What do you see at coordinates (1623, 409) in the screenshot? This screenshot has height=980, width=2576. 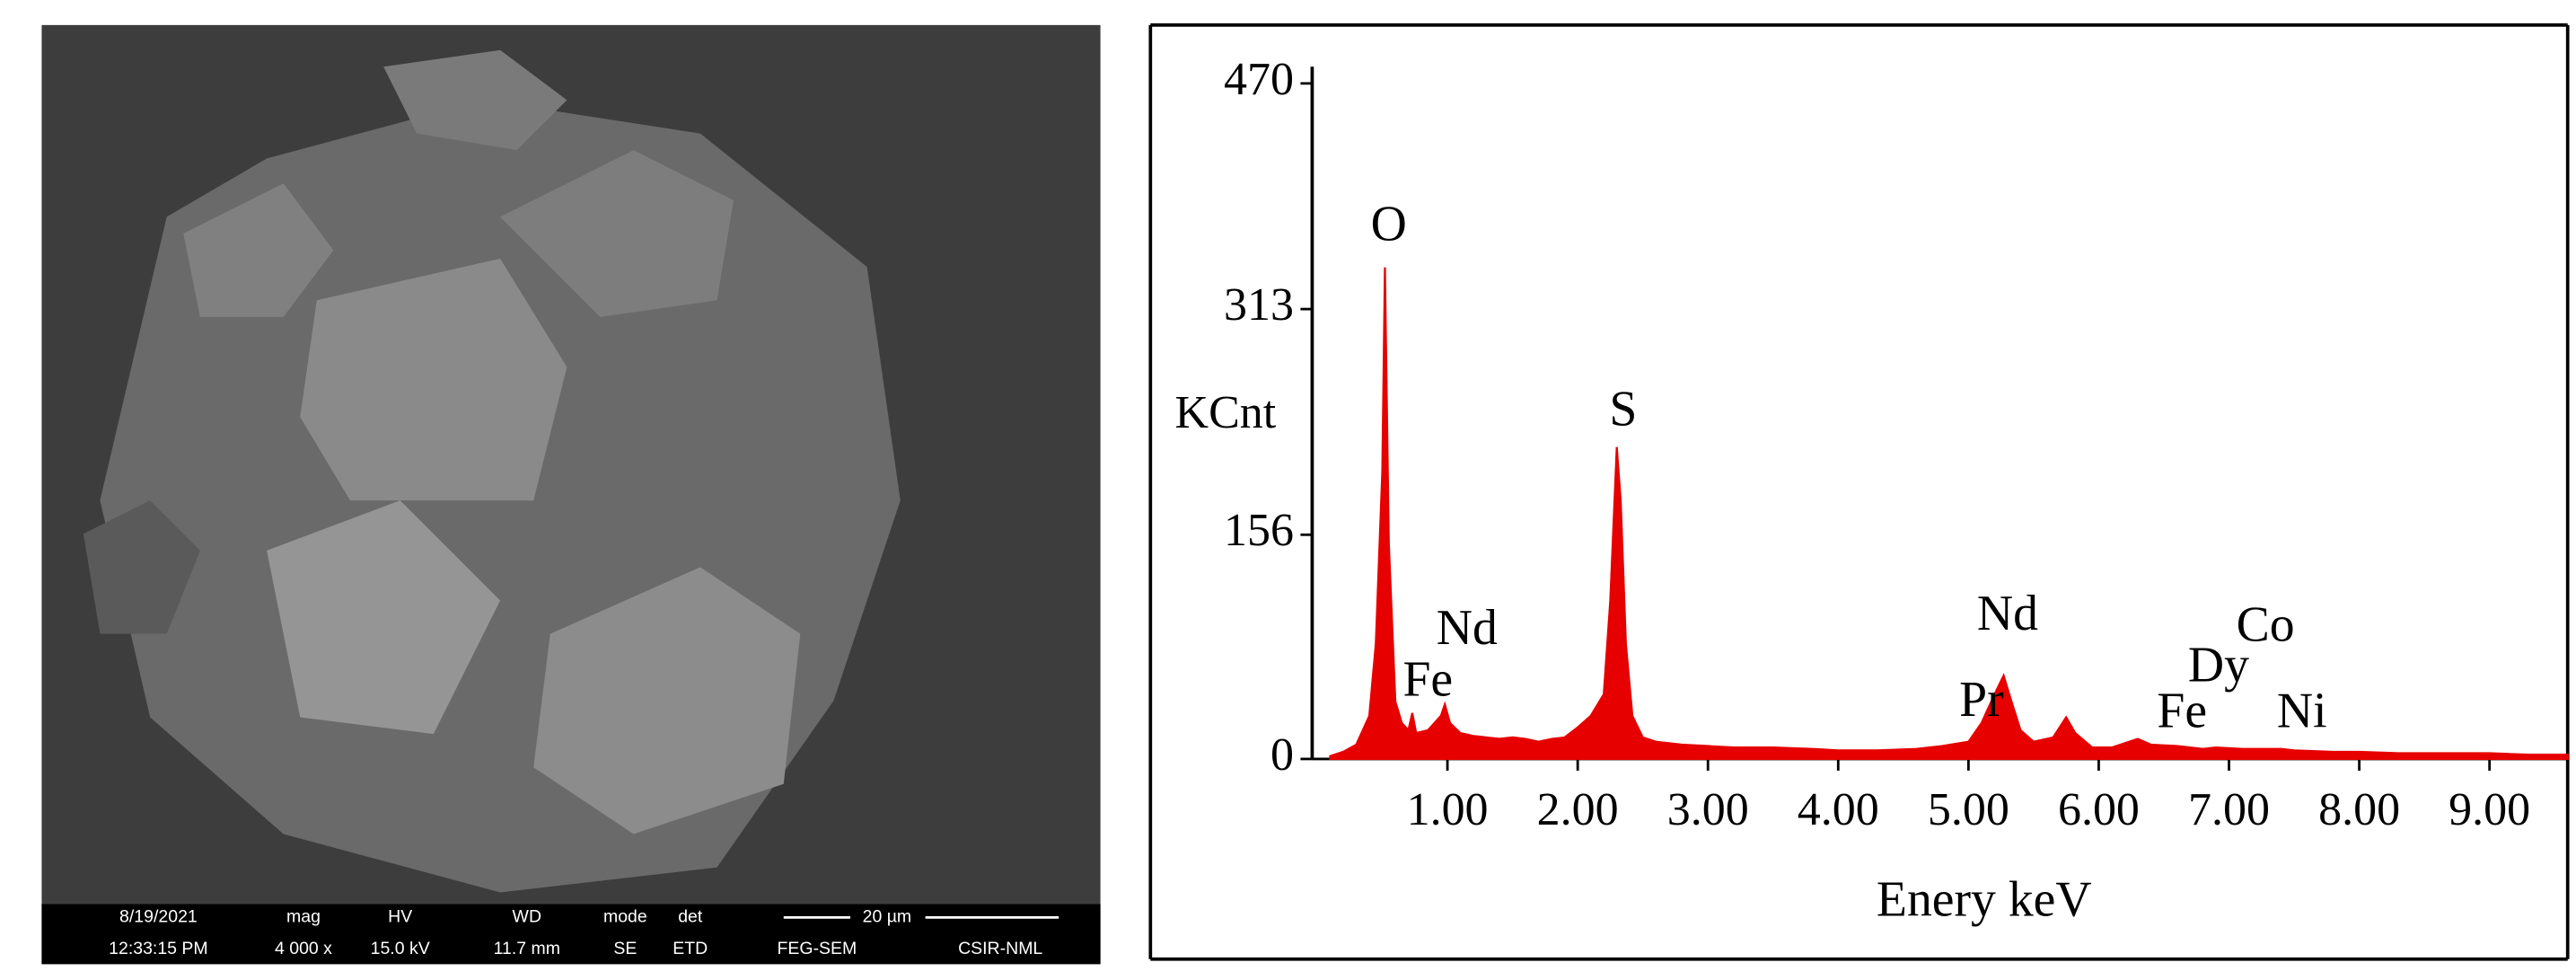 I see `peak-label: S` at bounding box center [1623, 409].